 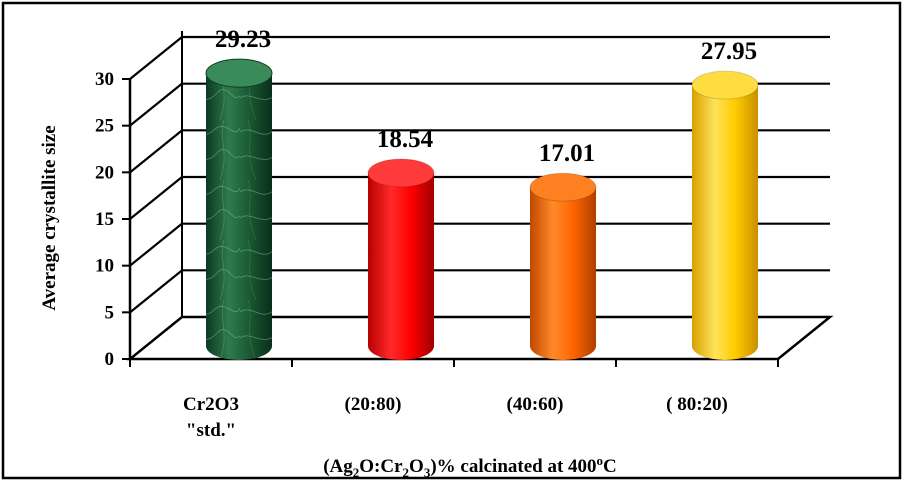 What do you see at coordinates (110, 359) in the screenshot?
I see `y-tick-label: 0` at bounding box center [110, 359].